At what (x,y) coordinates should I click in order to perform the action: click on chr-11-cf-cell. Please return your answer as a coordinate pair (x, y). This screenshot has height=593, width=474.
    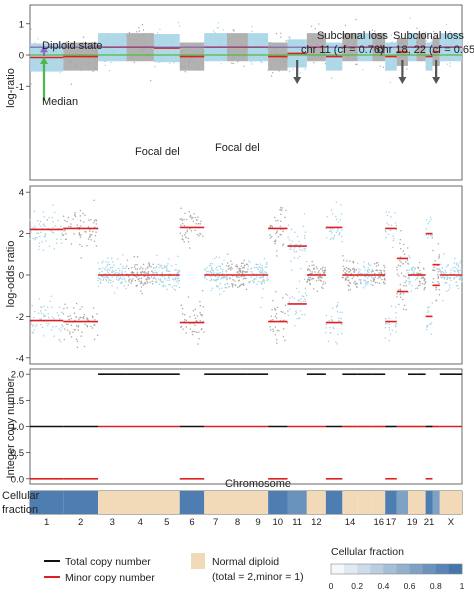
    Looking at the image, I should click on (297, 502).